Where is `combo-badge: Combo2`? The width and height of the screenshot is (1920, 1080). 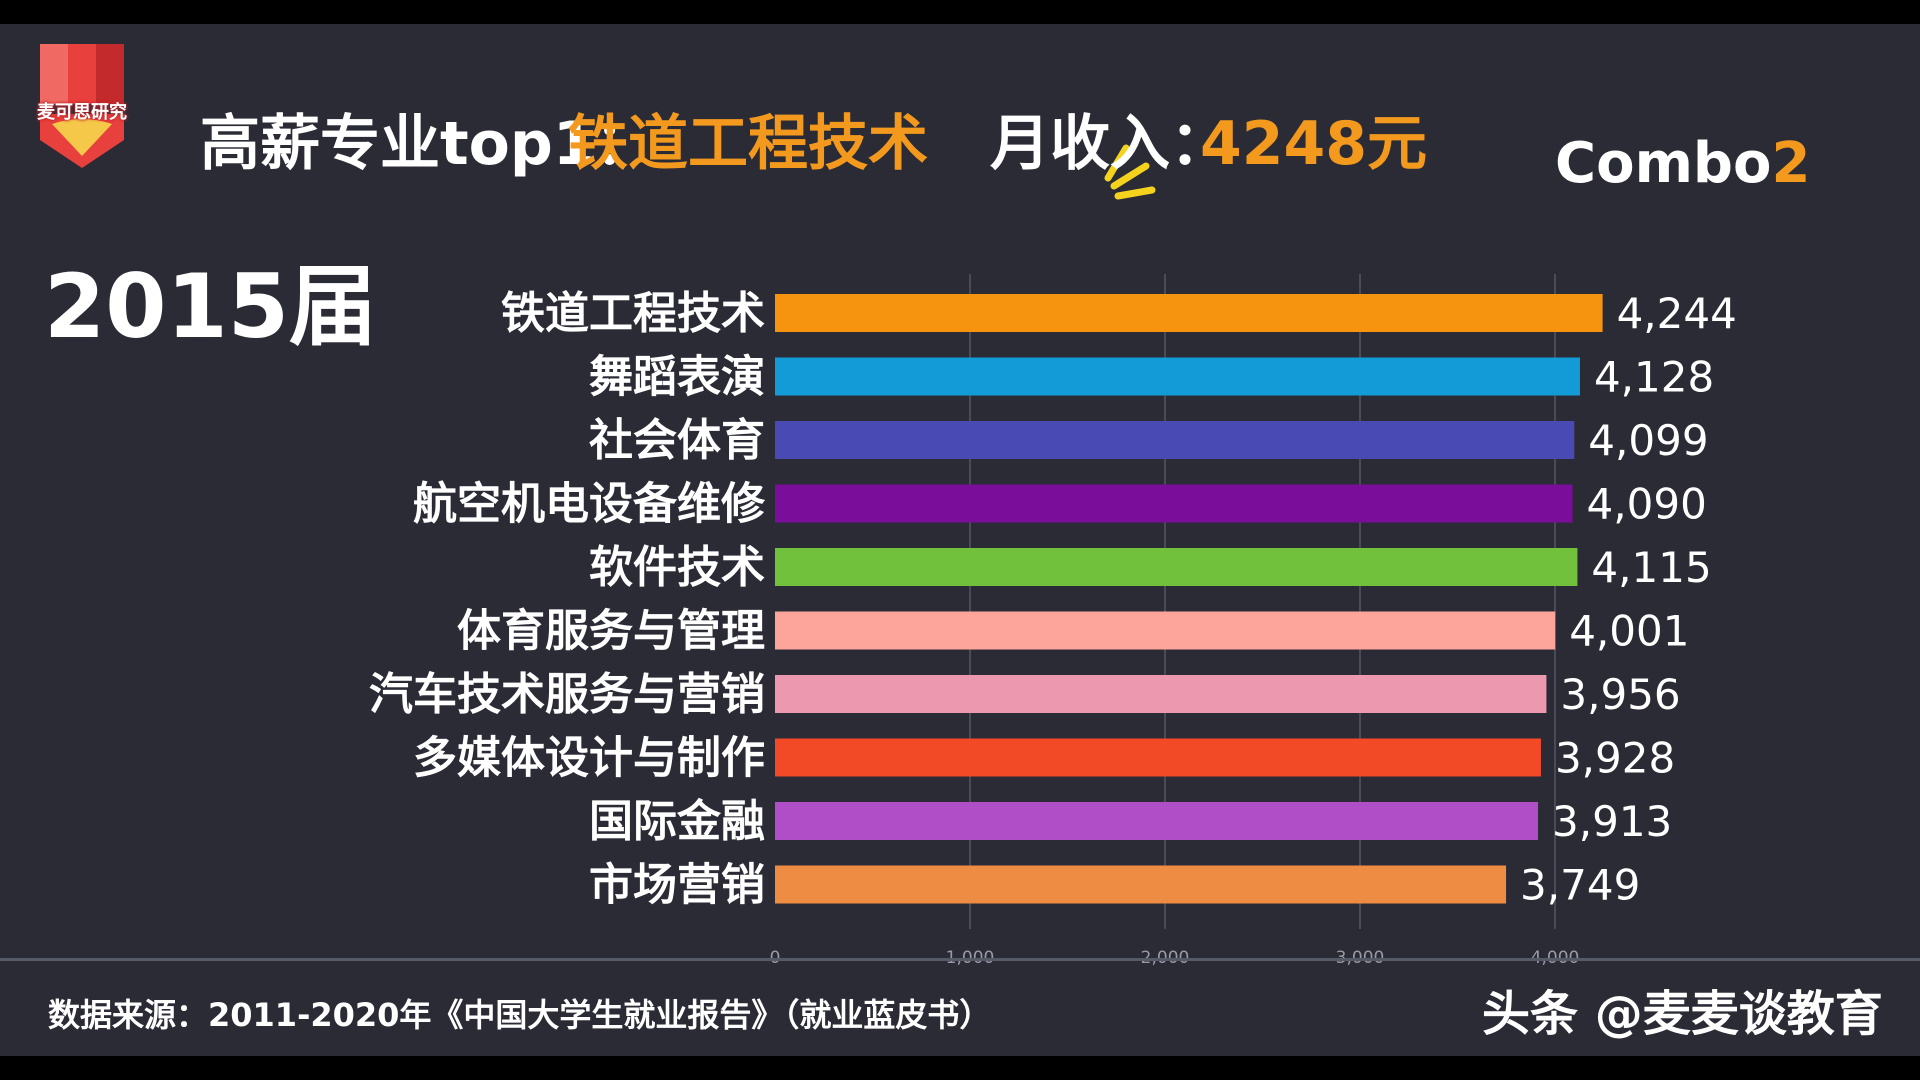
combo-badge: Combo2 is located at coordinates (1682, 164).